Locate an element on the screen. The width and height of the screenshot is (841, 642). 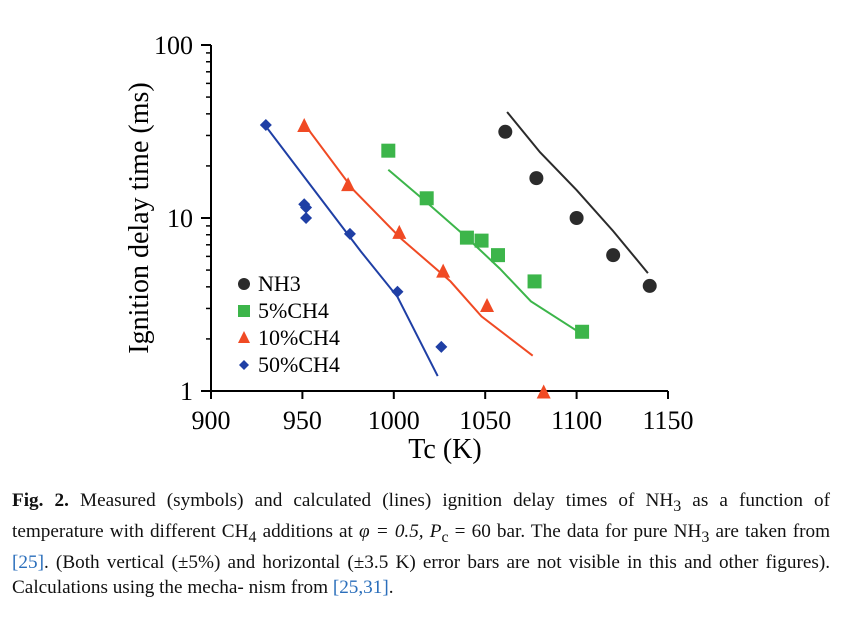
caption-sub-1: 3 is located at coordinates (677, 506).